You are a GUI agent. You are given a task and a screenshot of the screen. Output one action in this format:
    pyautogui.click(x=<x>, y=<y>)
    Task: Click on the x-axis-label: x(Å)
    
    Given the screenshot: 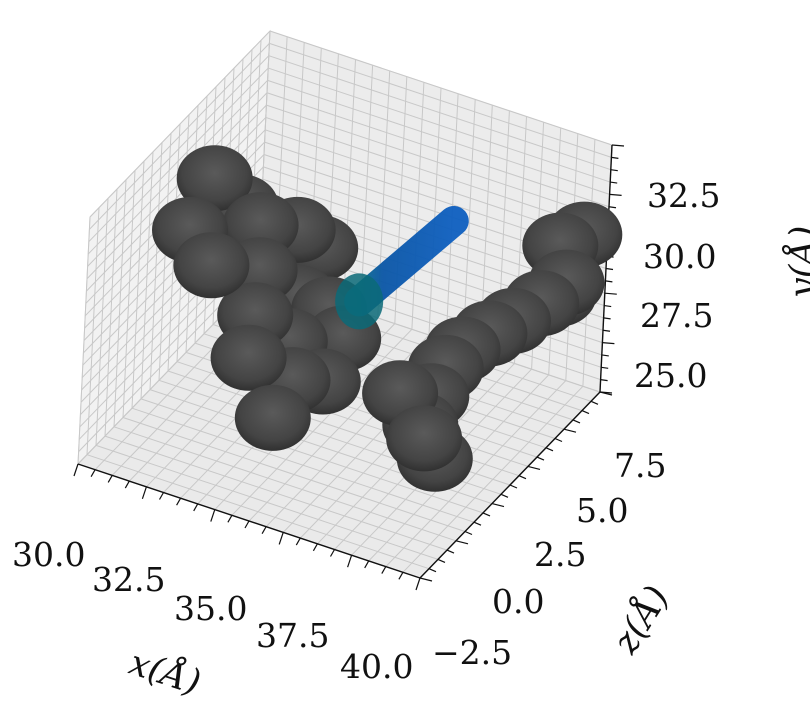 What is the action you would take?
    pyautogui.click(x=165, y=671)
    